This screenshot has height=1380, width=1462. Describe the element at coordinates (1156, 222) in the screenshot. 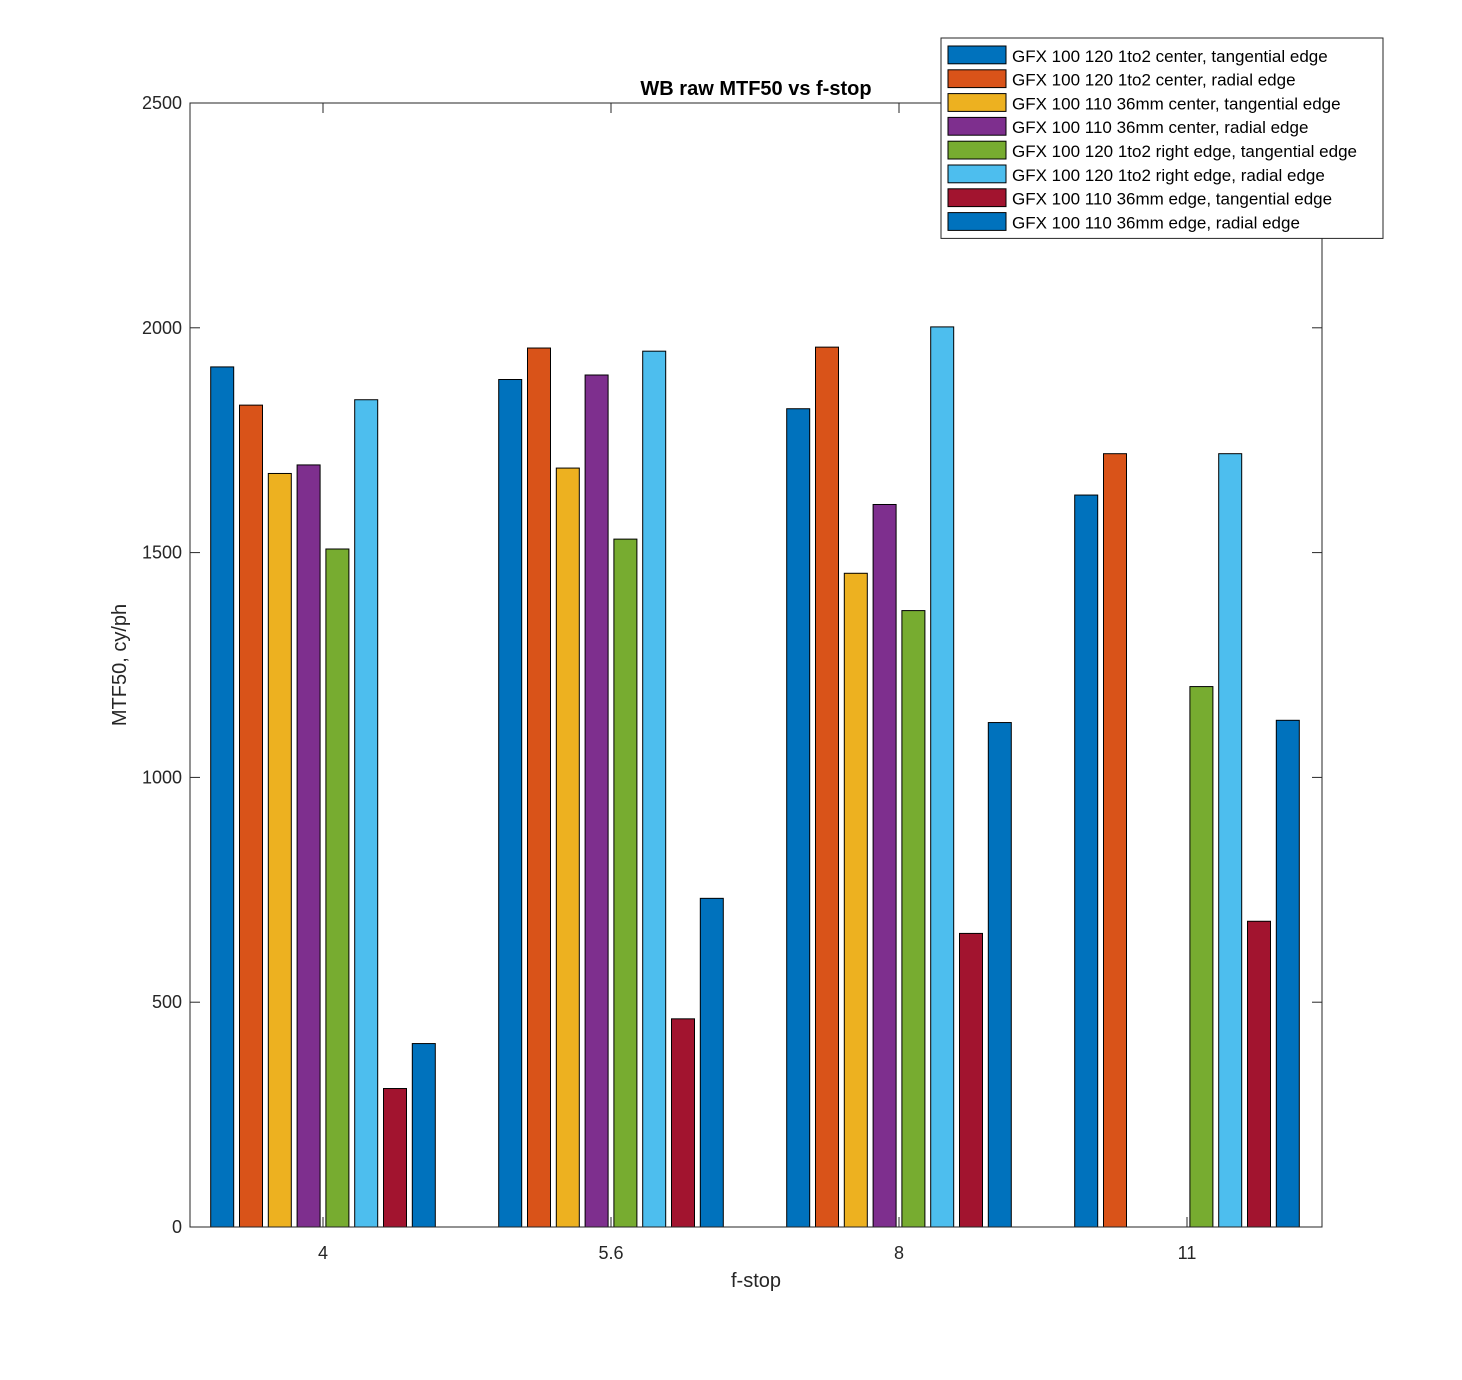

I see `legend-entry-label: GFX 100 110 36mm edge, radial edge` at that location.